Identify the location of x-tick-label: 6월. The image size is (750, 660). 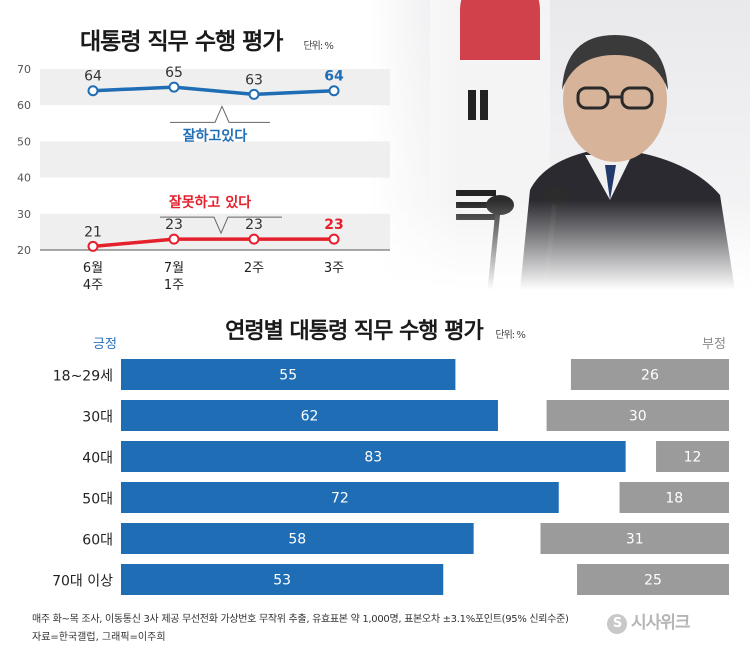
(93, 268).